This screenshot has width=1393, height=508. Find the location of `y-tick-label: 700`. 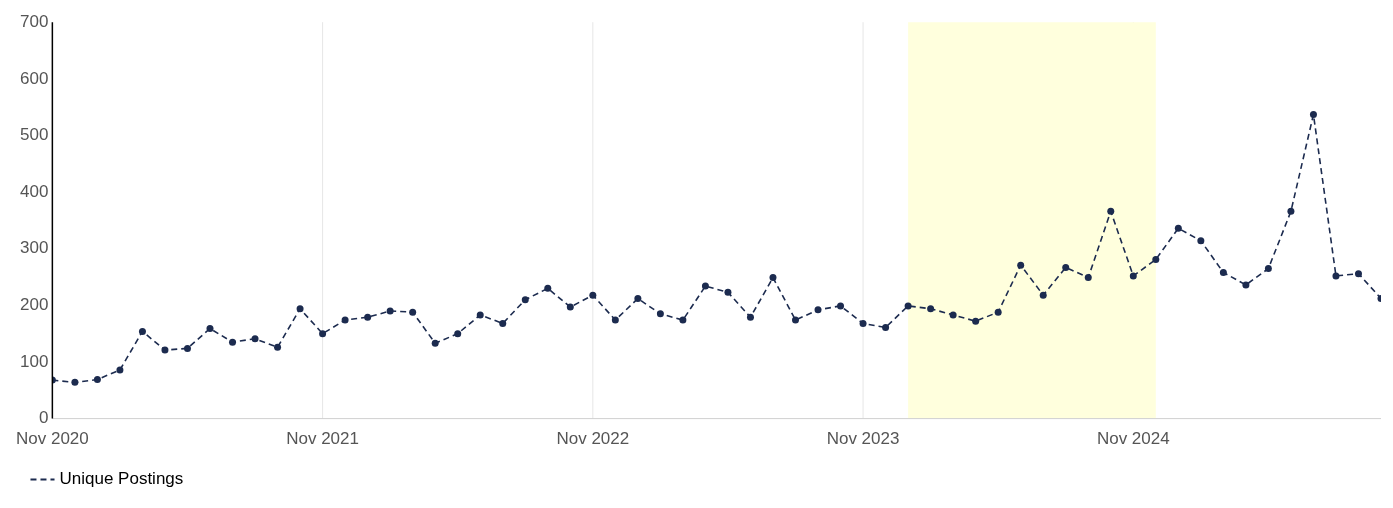

y-tick-label: 700 is located at coordinates (34, 21).